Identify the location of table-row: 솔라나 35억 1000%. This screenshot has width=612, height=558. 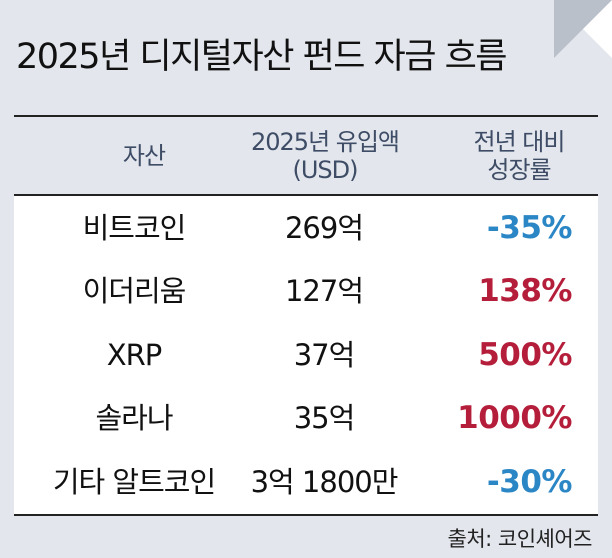
(306, 418).